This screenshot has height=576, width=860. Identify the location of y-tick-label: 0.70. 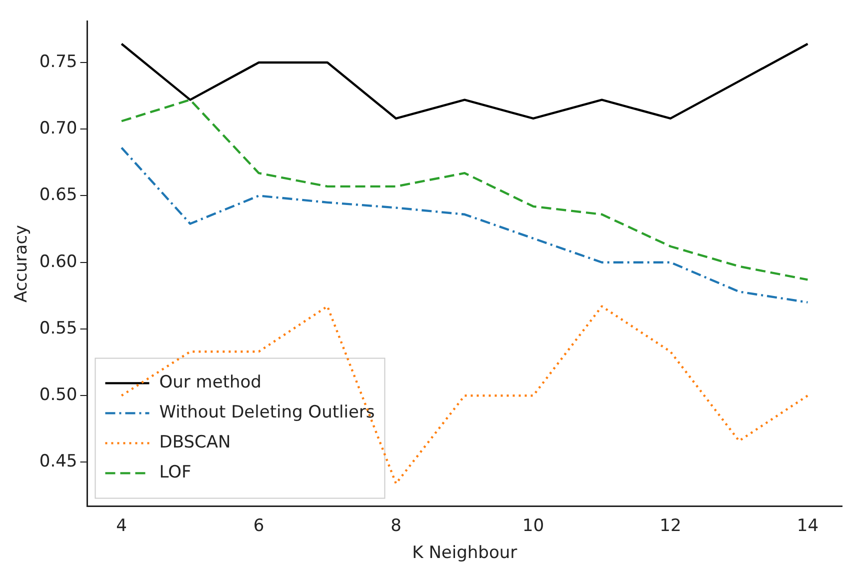
(58, 128).